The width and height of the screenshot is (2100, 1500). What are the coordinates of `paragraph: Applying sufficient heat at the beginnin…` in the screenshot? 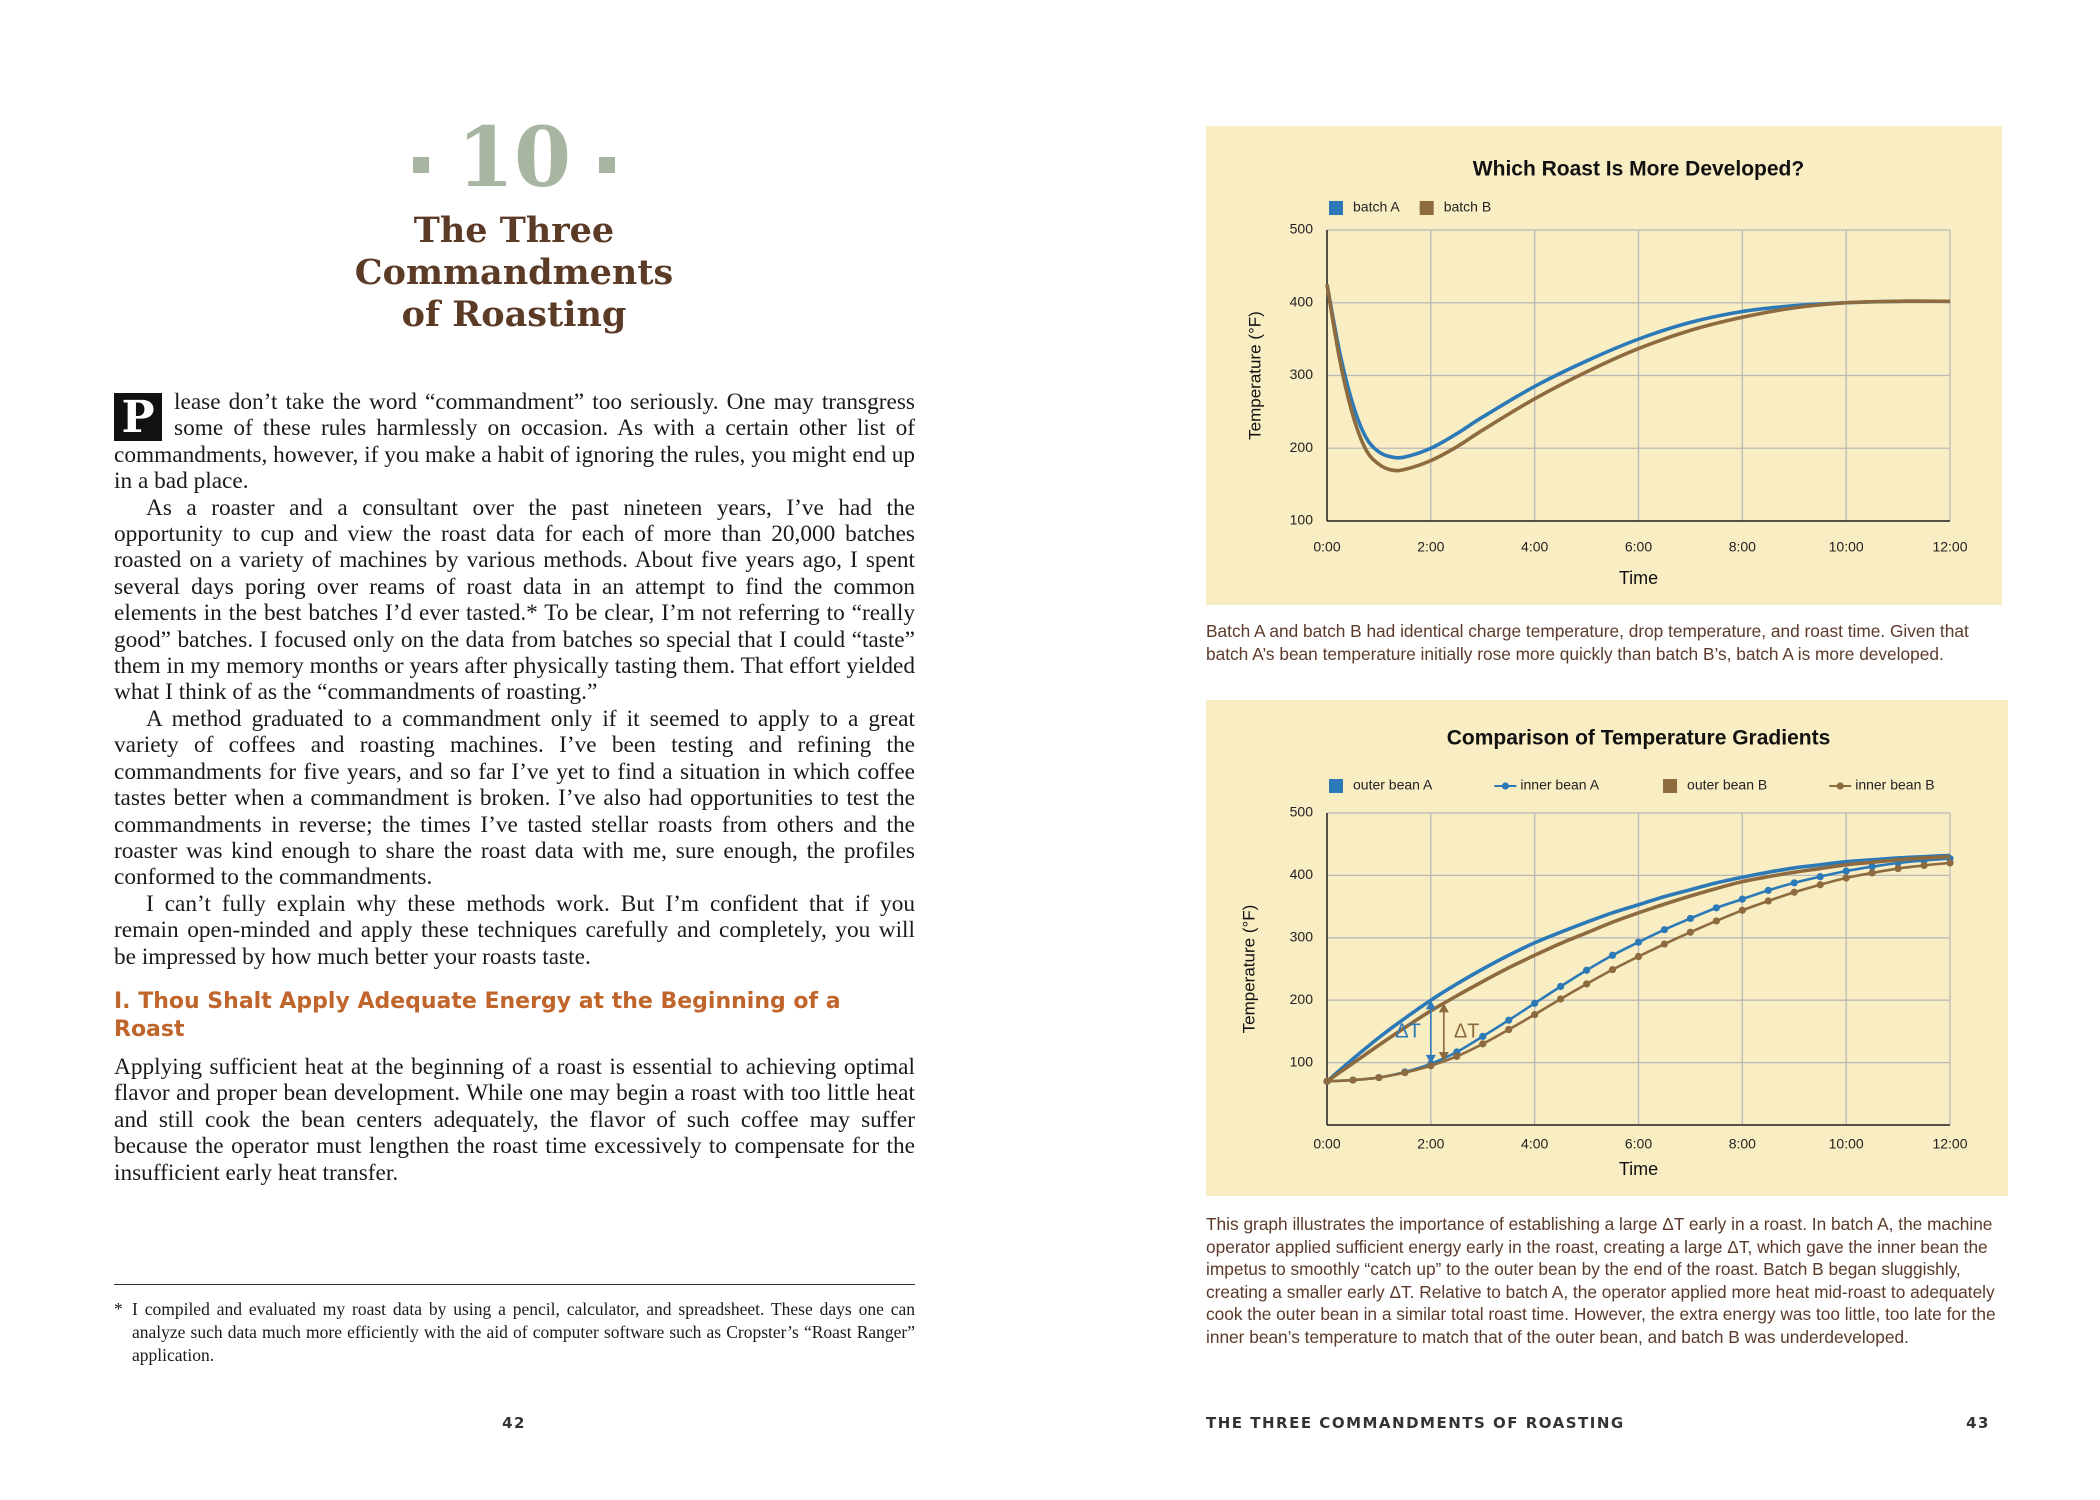 It's located at (514, 1119).